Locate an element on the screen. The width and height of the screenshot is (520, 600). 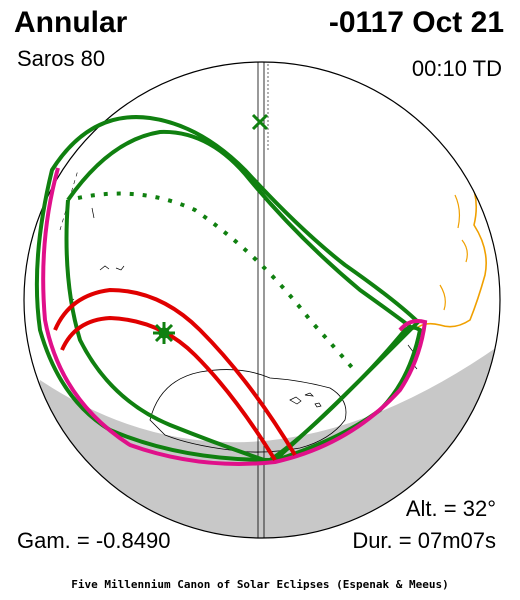
eclipse-time: 00:10 TD is located at coordinates (456, 68).